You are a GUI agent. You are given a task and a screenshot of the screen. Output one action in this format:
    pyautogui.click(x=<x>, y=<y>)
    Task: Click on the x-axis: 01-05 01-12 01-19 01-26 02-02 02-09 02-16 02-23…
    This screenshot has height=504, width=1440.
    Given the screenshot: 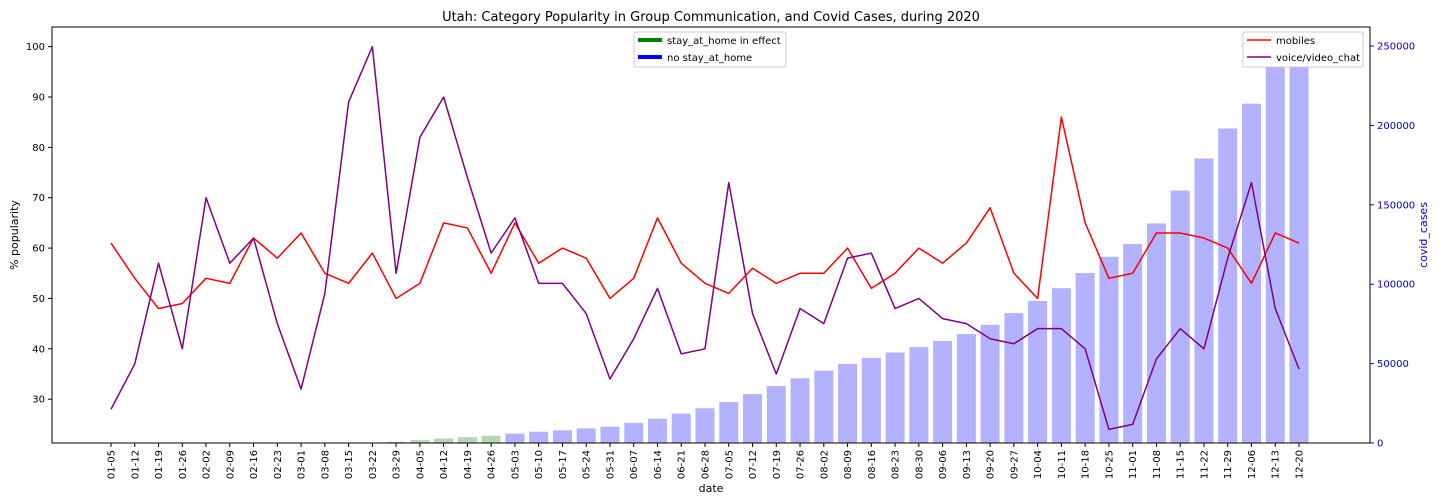 What is the action you would take?
    pyautogui.click(x=706, y=461)
    